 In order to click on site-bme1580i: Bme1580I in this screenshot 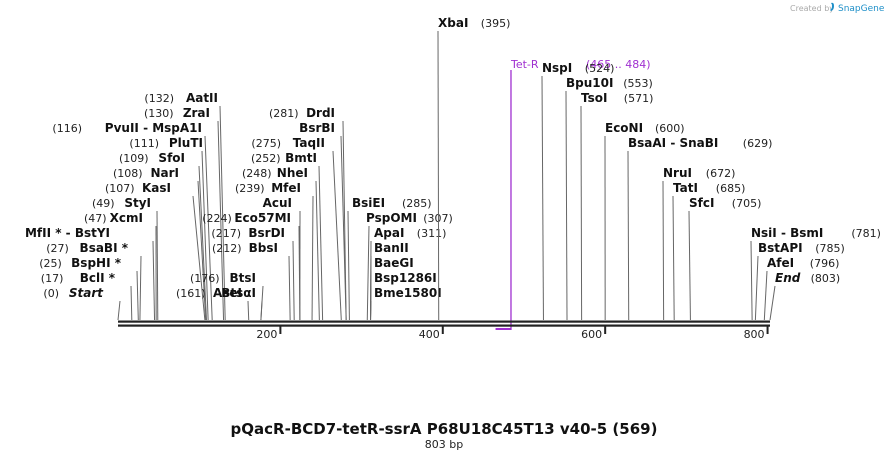, I will do `click(406, 303)`.